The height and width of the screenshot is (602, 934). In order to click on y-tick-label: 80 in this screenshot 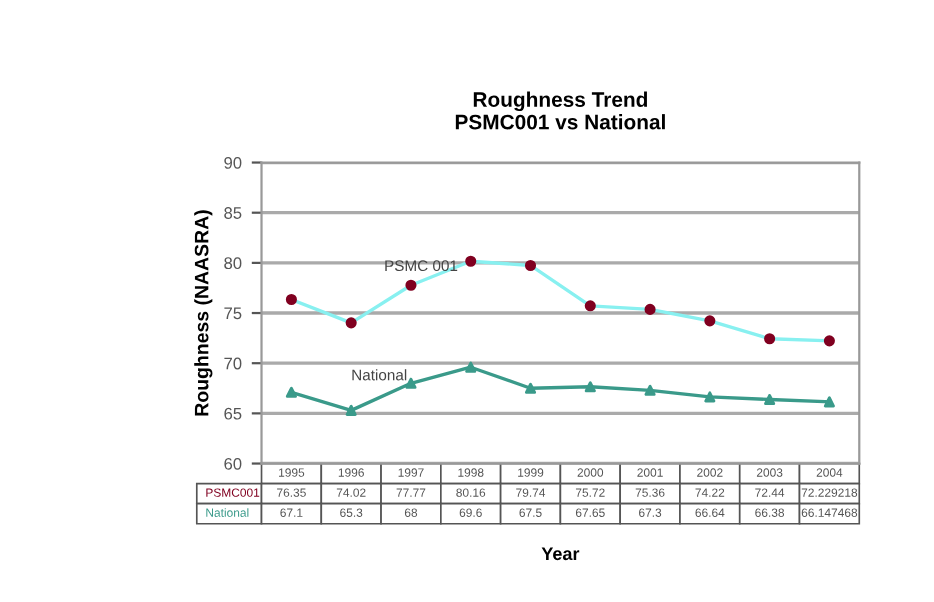, I will do `click(233, 263)`.